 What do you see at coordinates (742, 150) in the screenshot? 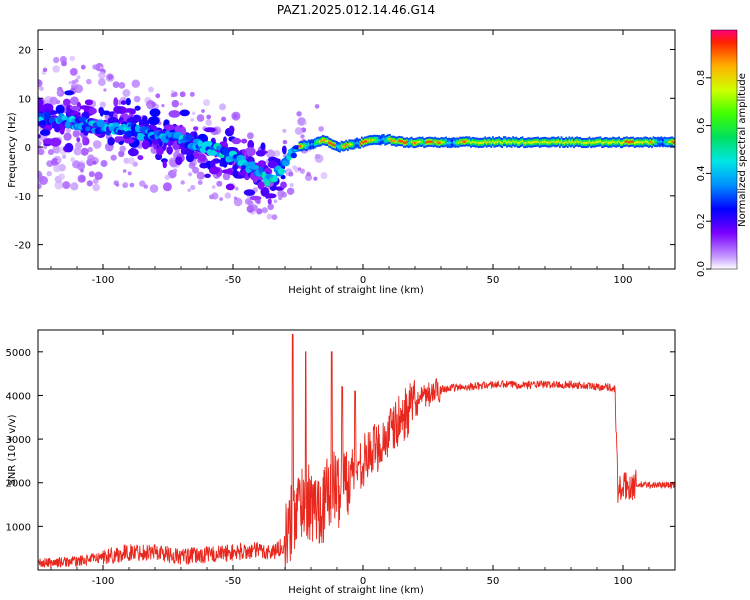
I see `colorbar-label: Normalized spectral amplitude` at bounding box center [742, 150].